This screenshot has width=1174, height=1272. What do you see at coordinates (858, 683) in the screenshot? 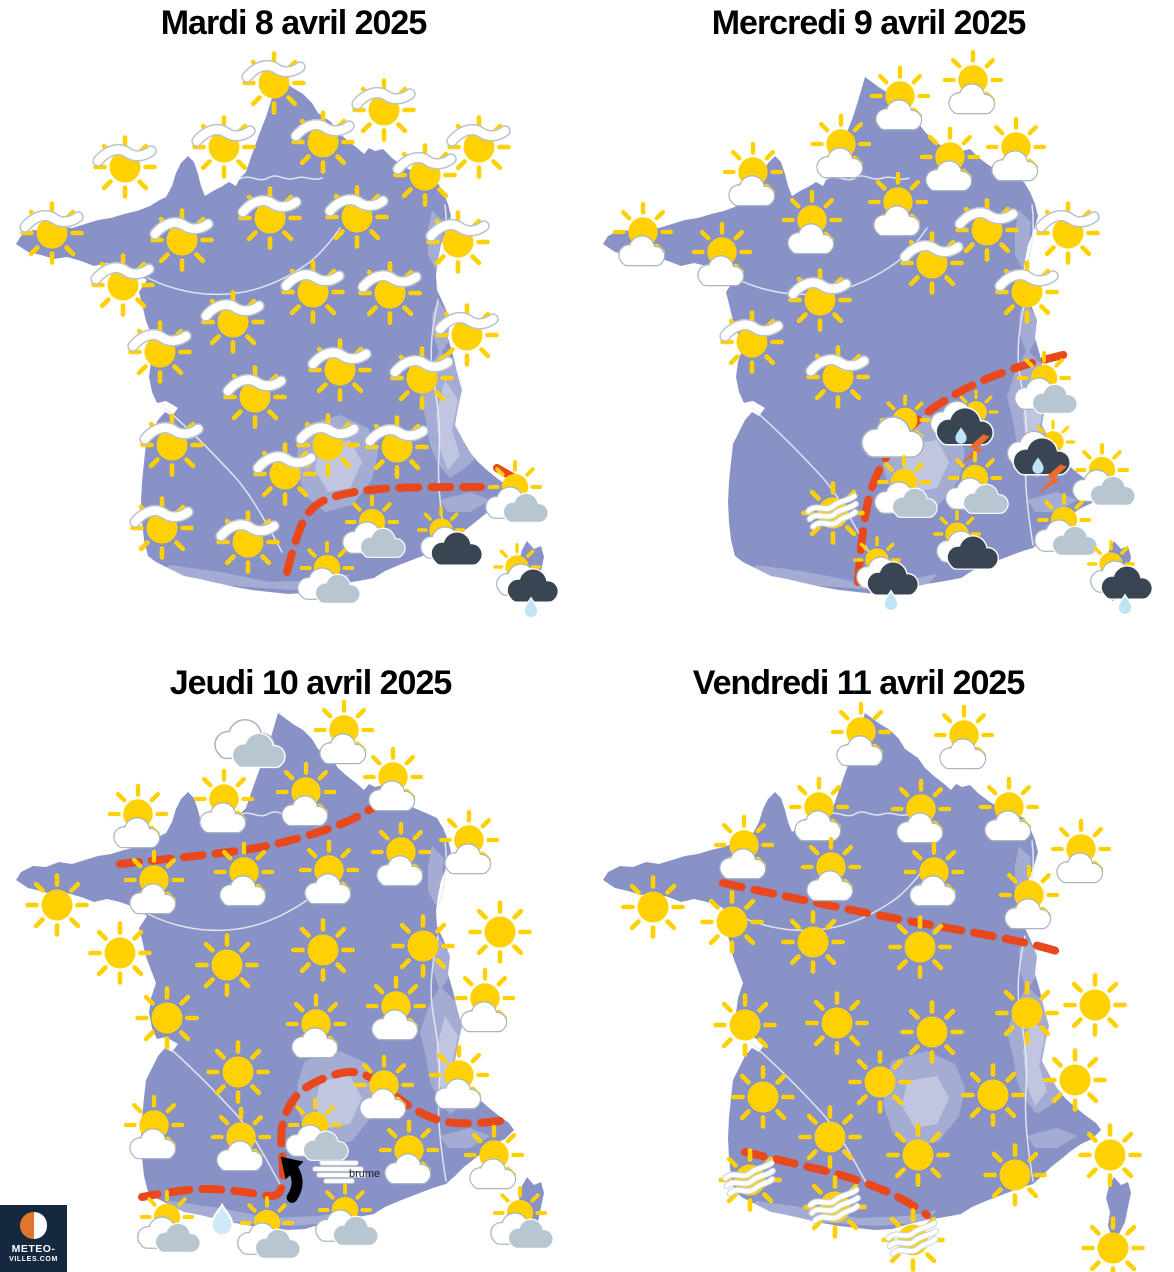
I see `map-title-friday: Vendredi 11 avril 2025` at bounding box center [858, 683].